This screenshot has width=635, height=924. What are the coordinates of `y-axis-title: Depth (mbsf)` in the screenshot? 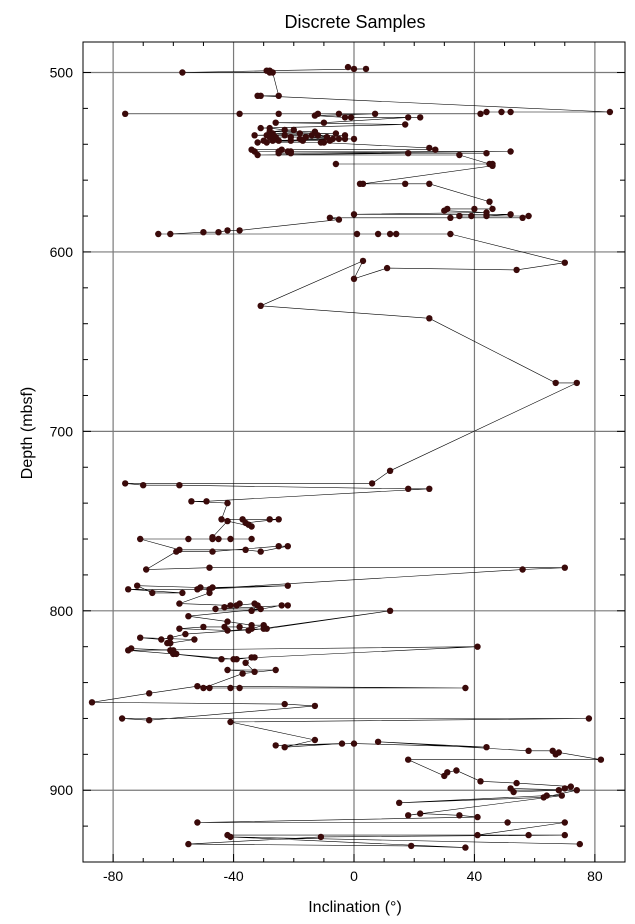 It's located at (27, 433).